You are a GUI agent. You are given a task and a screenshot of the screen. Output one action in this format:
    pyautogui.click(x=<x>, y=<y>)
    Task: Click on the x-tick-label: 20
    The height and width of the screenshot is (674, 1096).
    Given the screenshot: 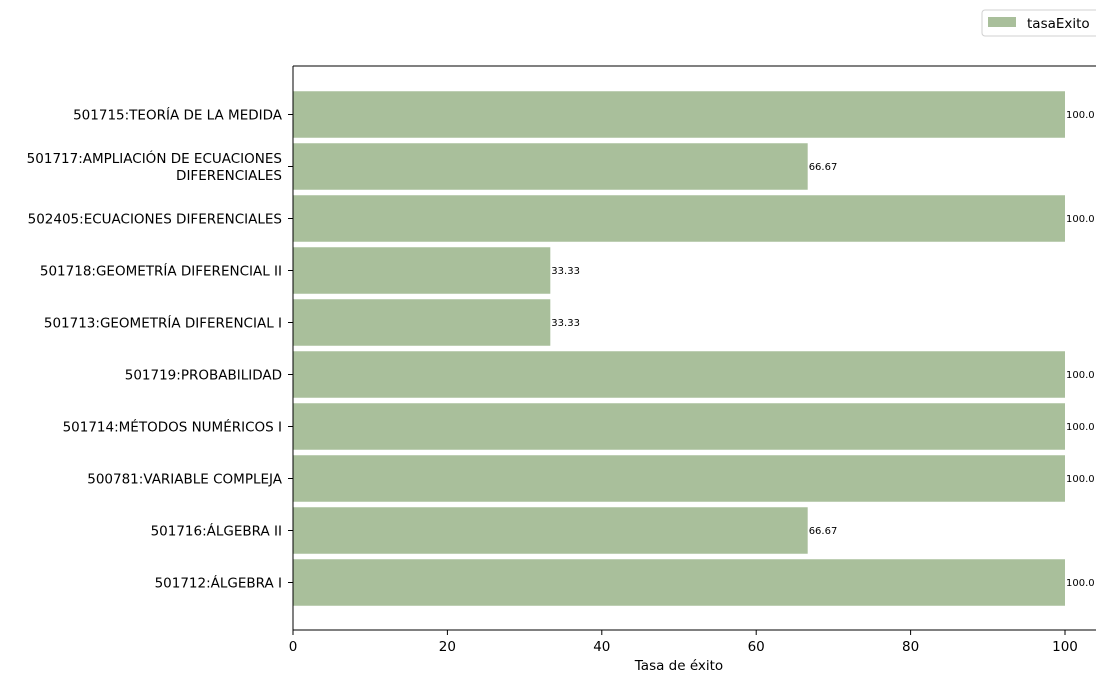 What is the action you would take?
    pyautogui.click(x=447, y=647)
    